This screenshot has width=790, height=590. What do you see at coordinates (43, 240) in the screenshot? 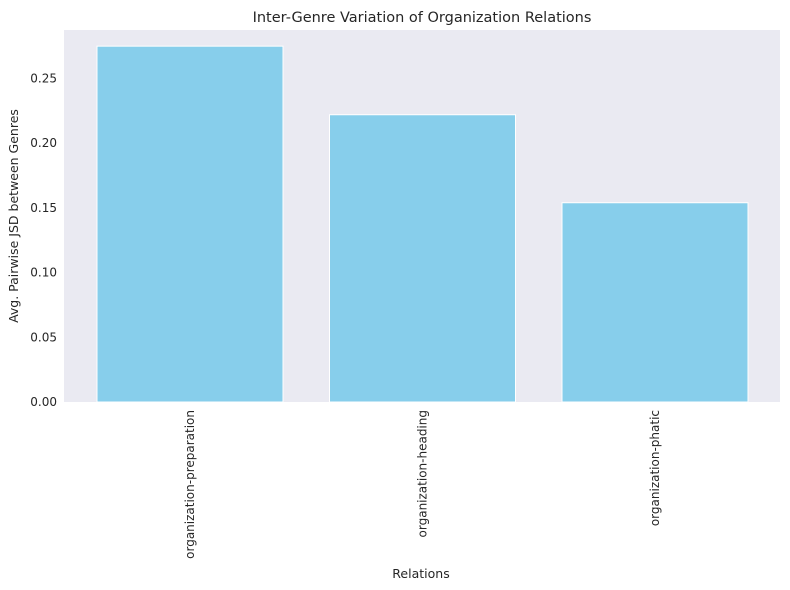
I see `y-axis-ticks: 0.00 0.05 0.10 0.15 0.20 0.25` at bounding box center [43, 240].